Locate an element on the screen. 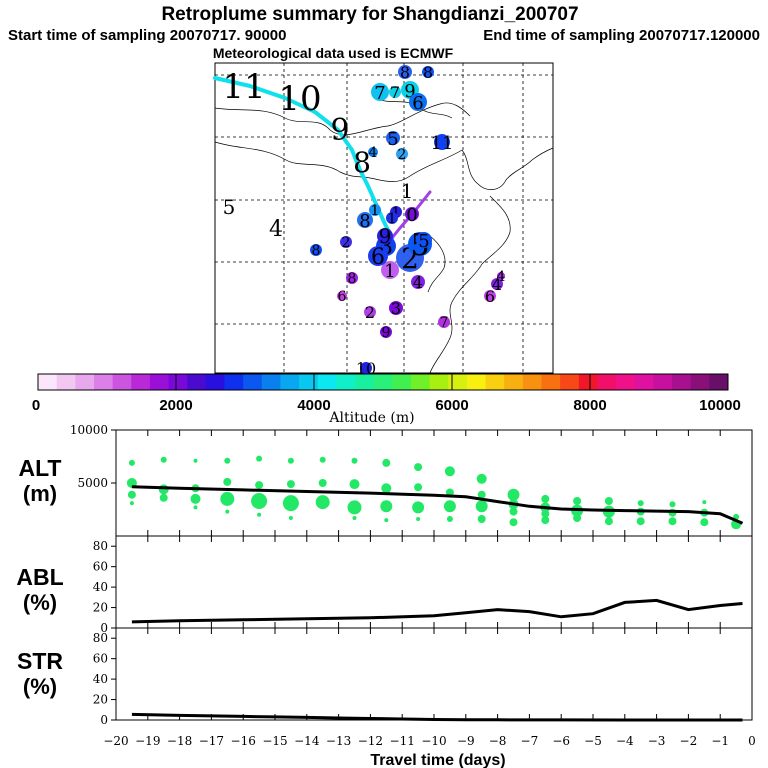  cluster-marker: 10 is located at coordinates (366, 368).